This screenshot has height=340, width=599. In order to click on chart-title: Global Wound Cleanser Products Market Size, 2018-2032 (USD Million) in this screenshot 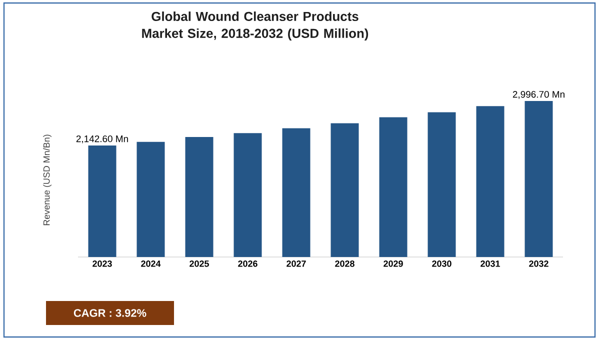, I will do `click(255, 26)`.